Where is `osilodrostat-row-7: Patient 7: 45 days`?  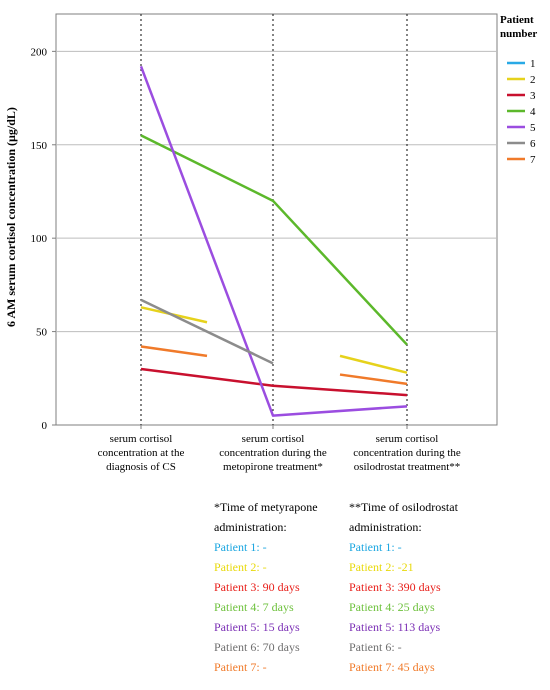
osilodrostat-row-7: Patient 7: 45 days is located at coordinates (392, 667).